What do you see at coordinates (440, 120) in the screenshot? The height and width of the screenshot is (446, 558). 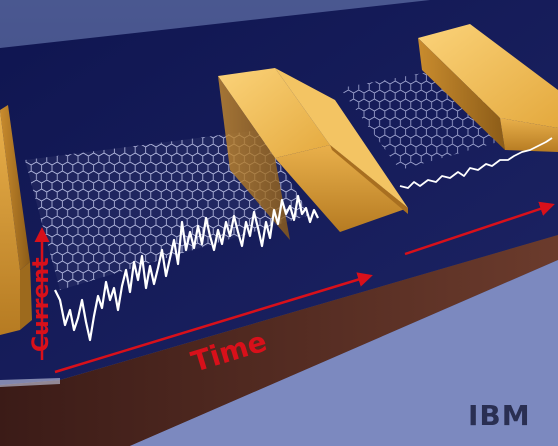 I see `graphene-ribbon-right` at bounding box center [440, 120].